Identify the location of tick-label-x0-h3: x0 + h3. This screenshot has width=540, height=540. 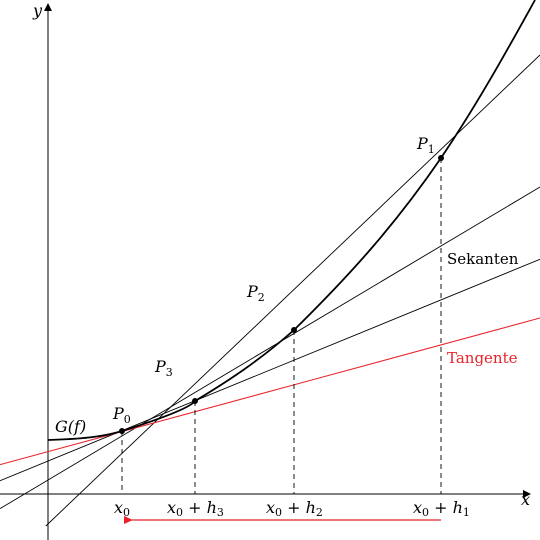
(195, 508).